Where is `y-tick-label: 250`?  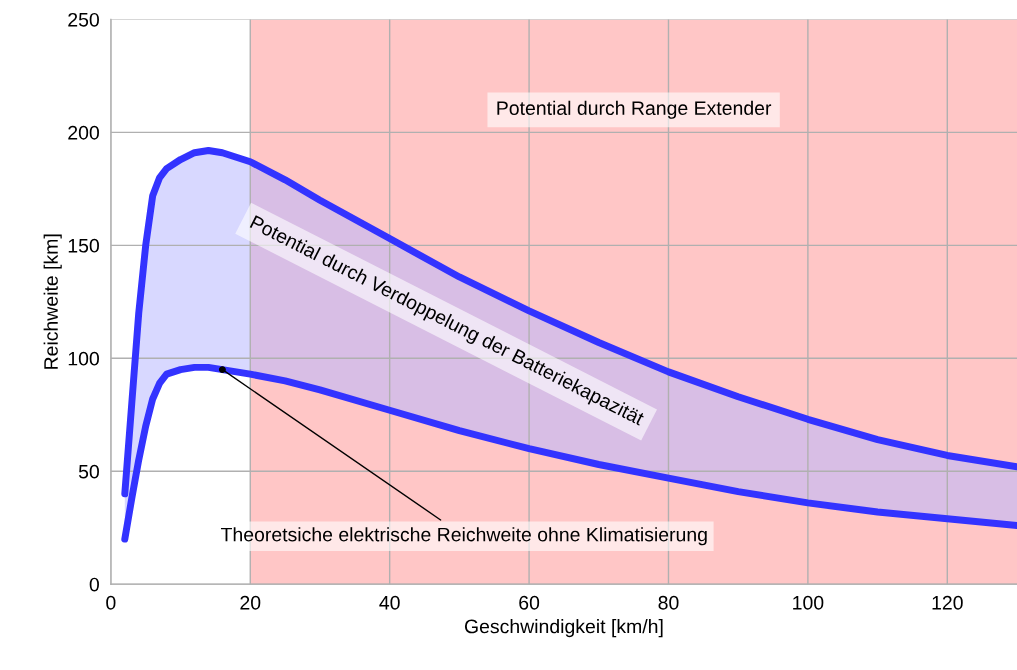 y-tick-label: 250 is located at coordinates (83, 19).